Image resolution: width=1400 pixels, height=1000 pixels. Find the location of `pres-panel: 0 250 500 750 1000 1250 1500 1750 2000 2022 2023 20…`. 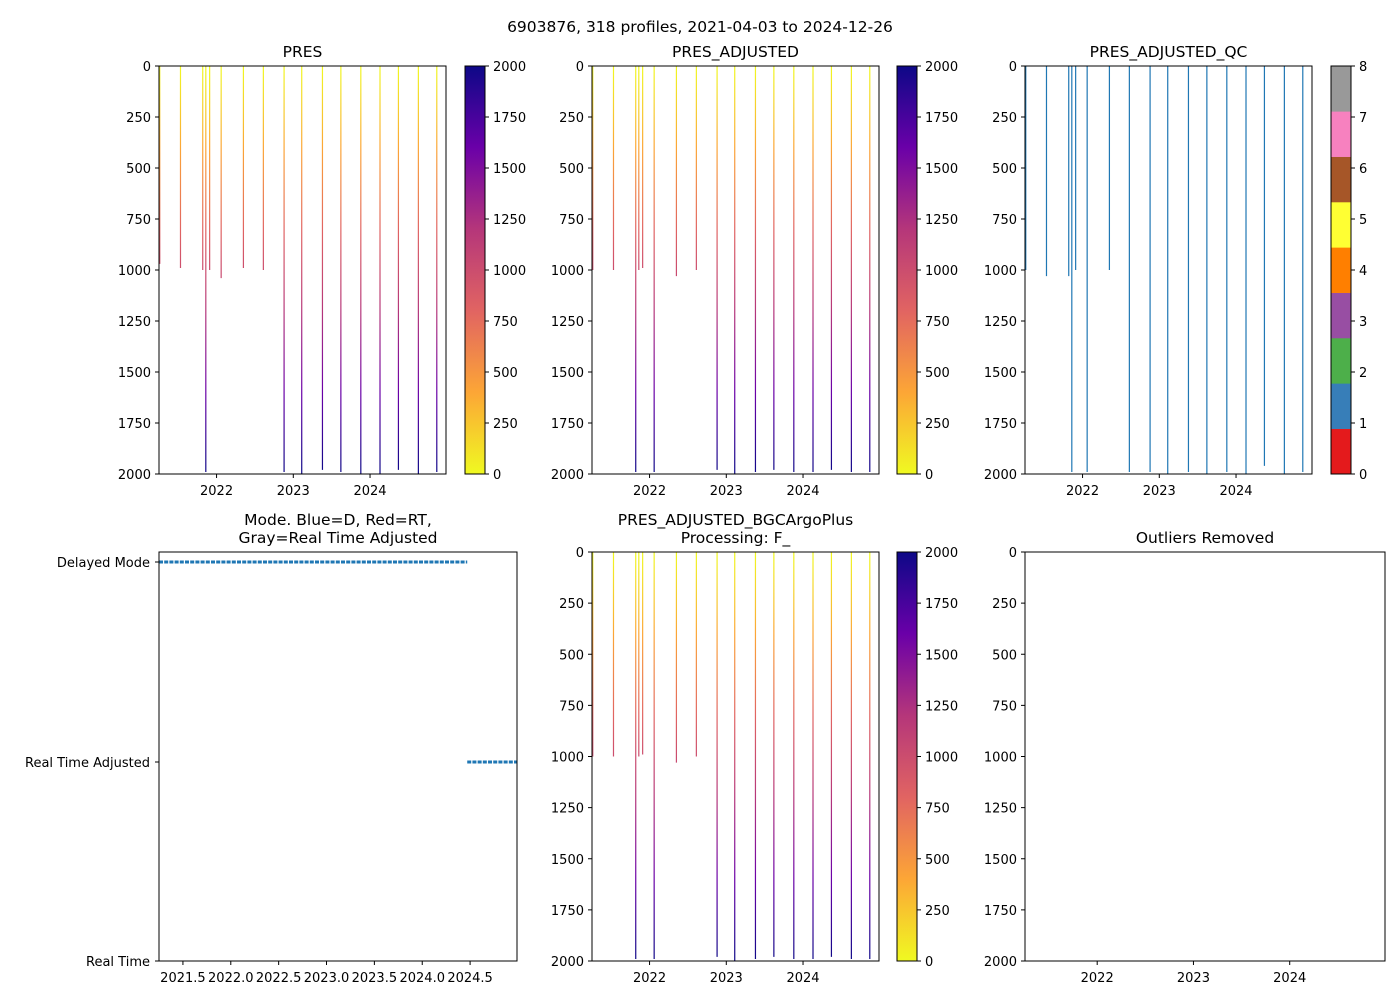

pres-panel: 0 250 500 750 1000 1250 1500 1750 2000 2022 2023 20… is located at coordinates (322, 271).